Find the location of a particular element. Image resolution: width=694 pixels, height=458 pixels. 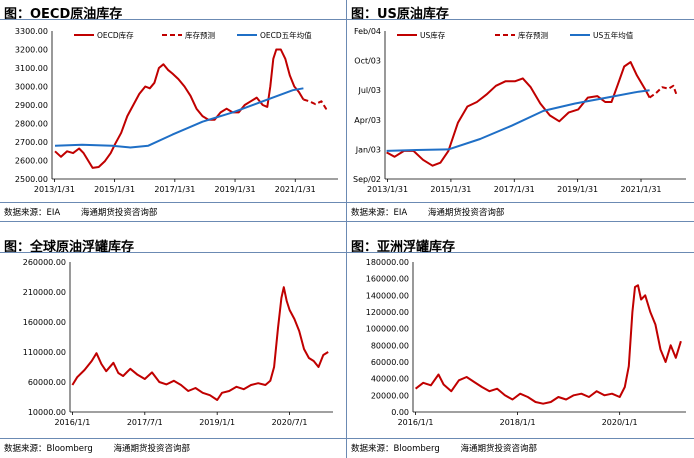

y-tick-label: 3300.00 is located at coordinates (31, 31).